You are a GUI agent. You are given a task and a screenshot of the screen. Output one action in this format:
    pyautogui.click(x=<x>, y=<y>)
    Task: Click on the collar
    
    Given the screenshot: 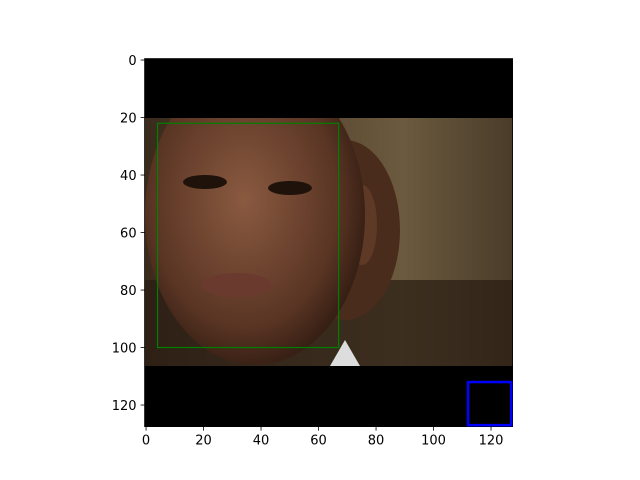 What is the action you would take?
    pyautogui.click(x=345, y=353)
    